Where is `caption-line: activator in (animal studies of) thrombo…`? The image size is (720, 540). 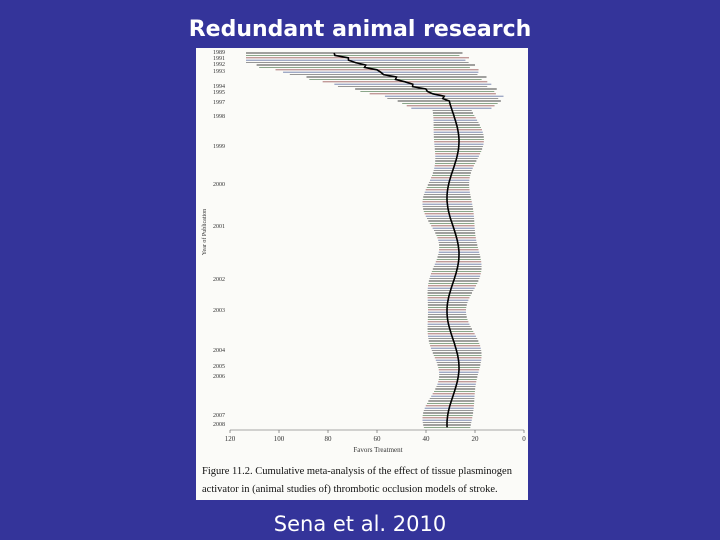 caption-line: activator in (animal studies of) thrombo… is located at coordinates (350, 489).